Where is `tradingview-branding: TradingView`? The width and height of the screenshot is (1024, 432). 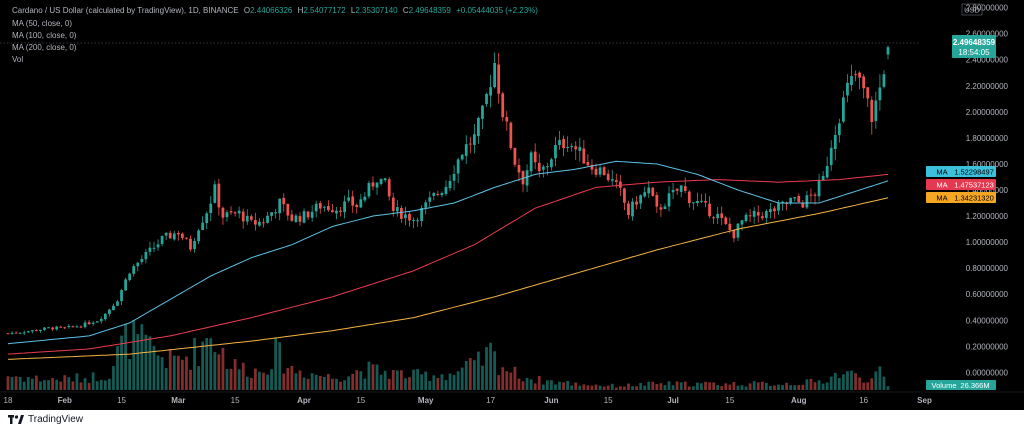 tradingview-branding: TradingView is located at coordinates (45, 419).